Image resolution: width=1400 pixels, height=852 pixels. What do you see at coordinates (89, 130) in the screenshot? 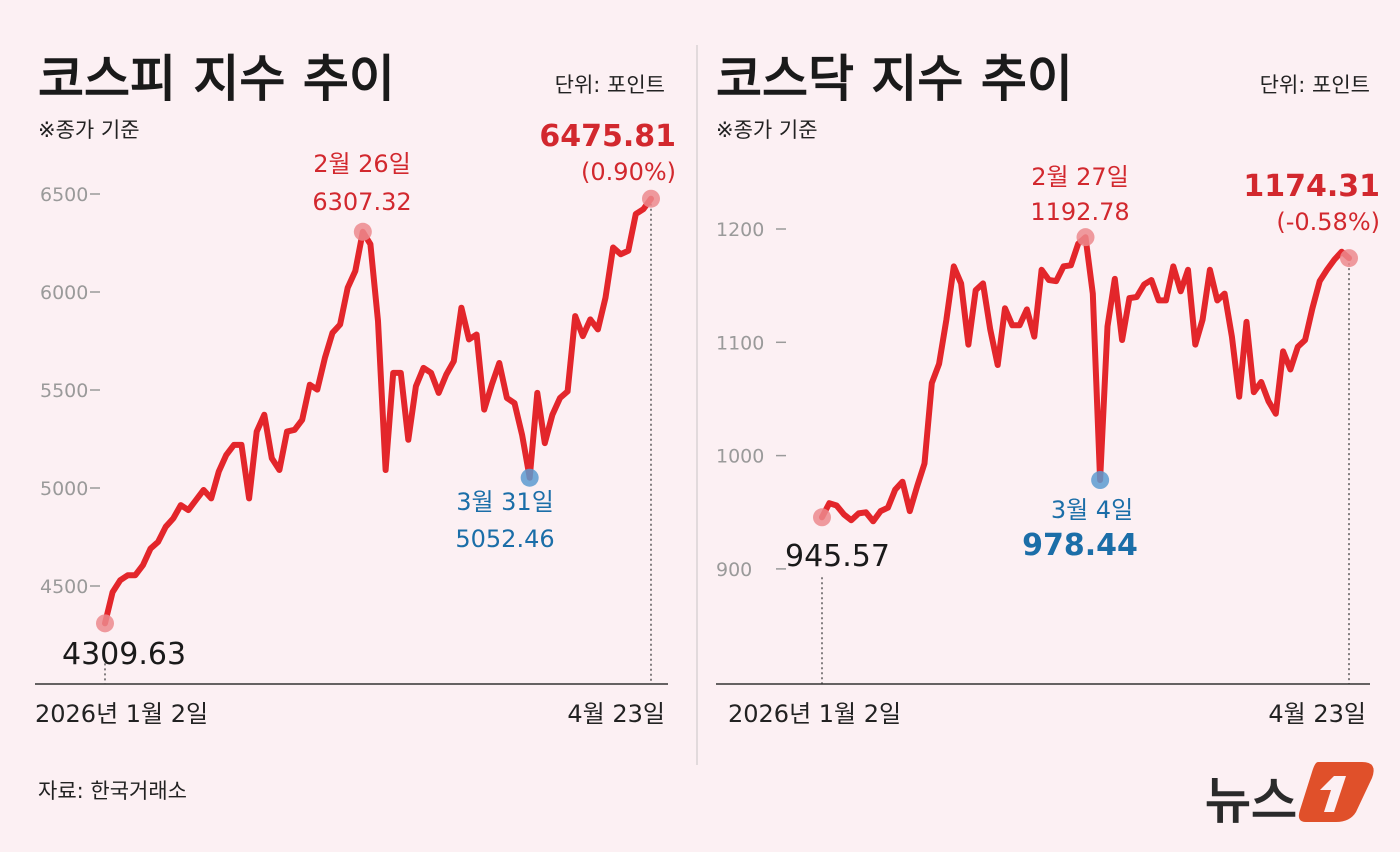
I see `kospi-note: ※종가 기준` at bounding box center [89, 130].